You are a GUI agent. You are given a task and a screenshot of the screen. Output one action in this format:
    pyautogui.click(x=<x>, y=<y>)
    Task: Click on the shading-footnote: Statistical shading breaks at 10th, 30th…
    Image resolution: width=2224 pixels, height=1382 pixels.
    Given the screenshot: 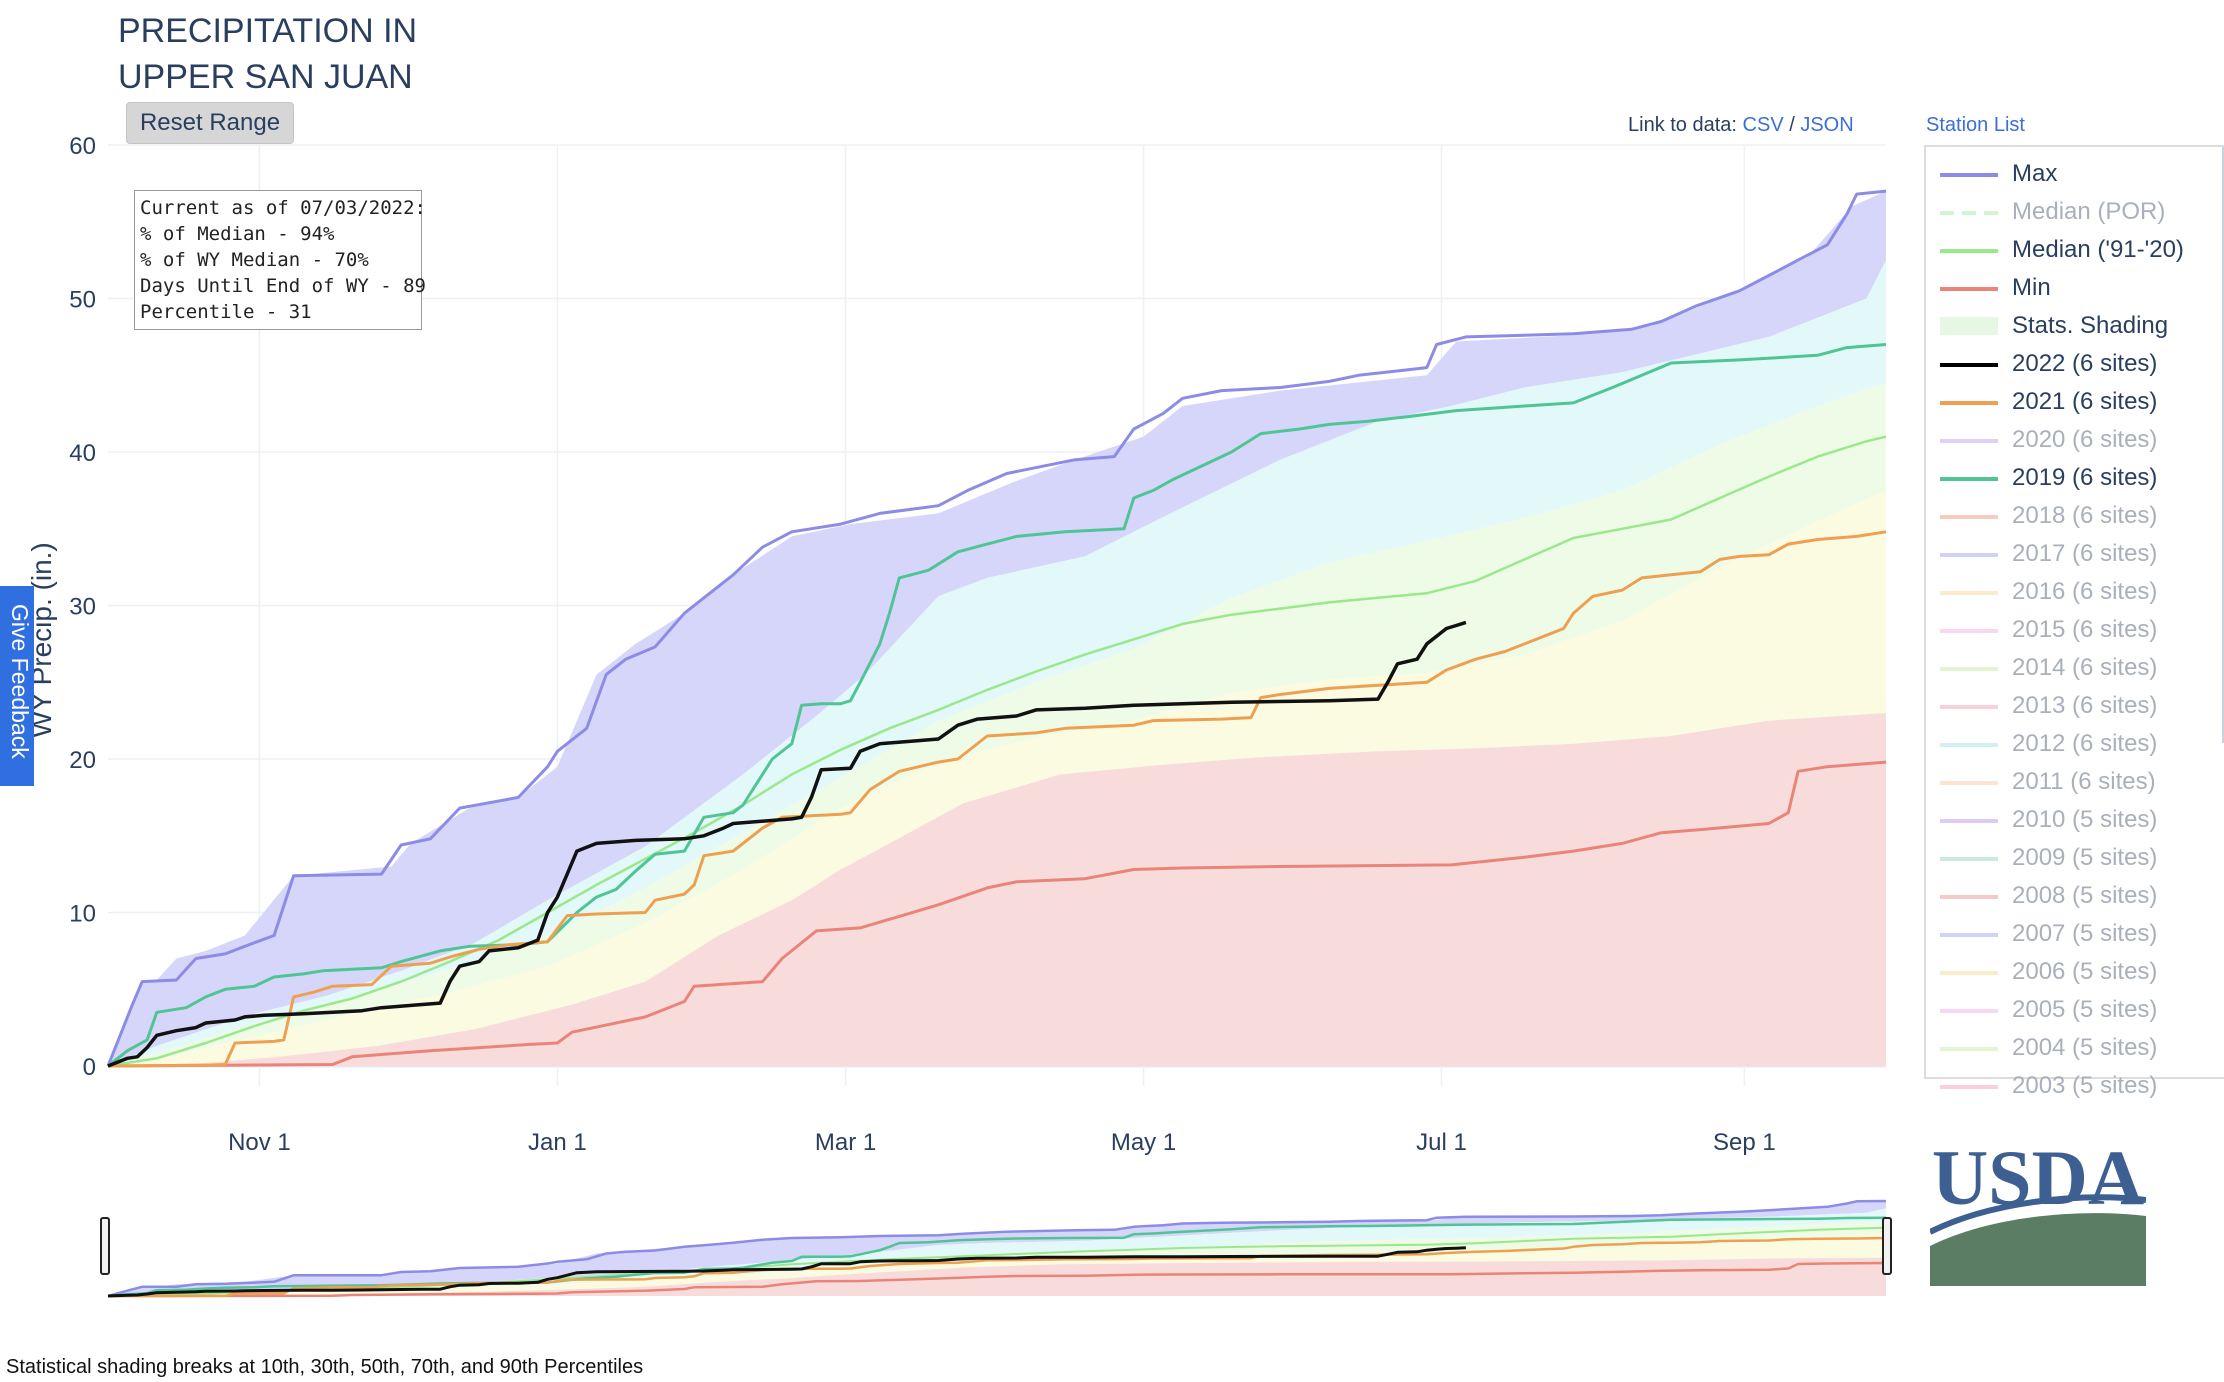 What is the action you would take?
    pyautogui.click(x=325, y=1367)
    